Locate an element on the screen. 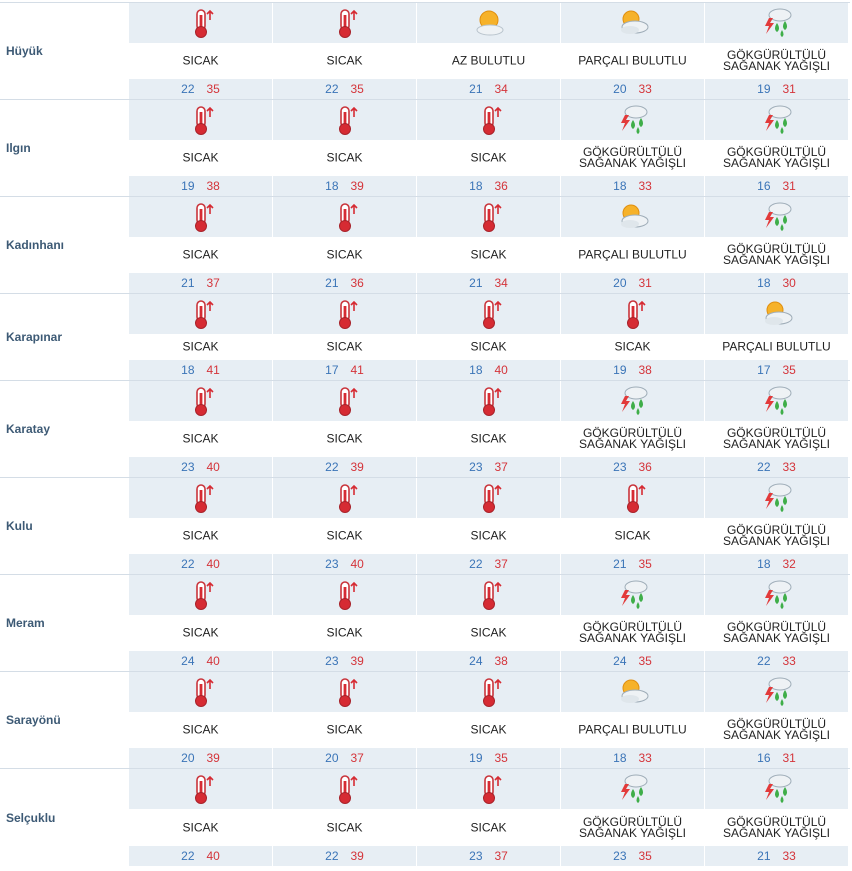 This screenshot has width=852, height=871. city-name: Sarayönü is located at coordinates (33, 720).